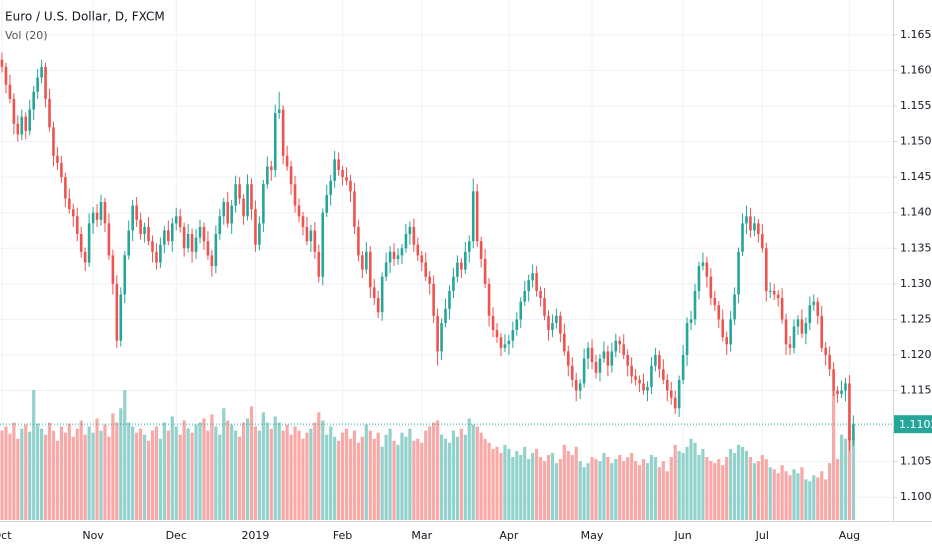 This screenshot has width=932, height=550. What do you see at coordinates (26, 35) in the screenshot?
I see `indicator-label: Vol (20)` at bounding box center [26, 35].